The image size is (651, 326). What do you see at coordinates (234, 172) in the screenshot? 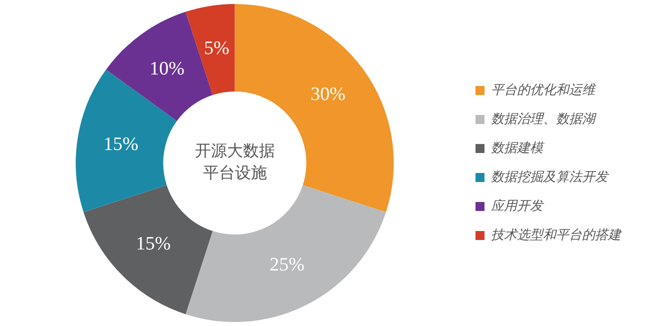
I see `text: 平台设施` at bounding box center [234, 172].